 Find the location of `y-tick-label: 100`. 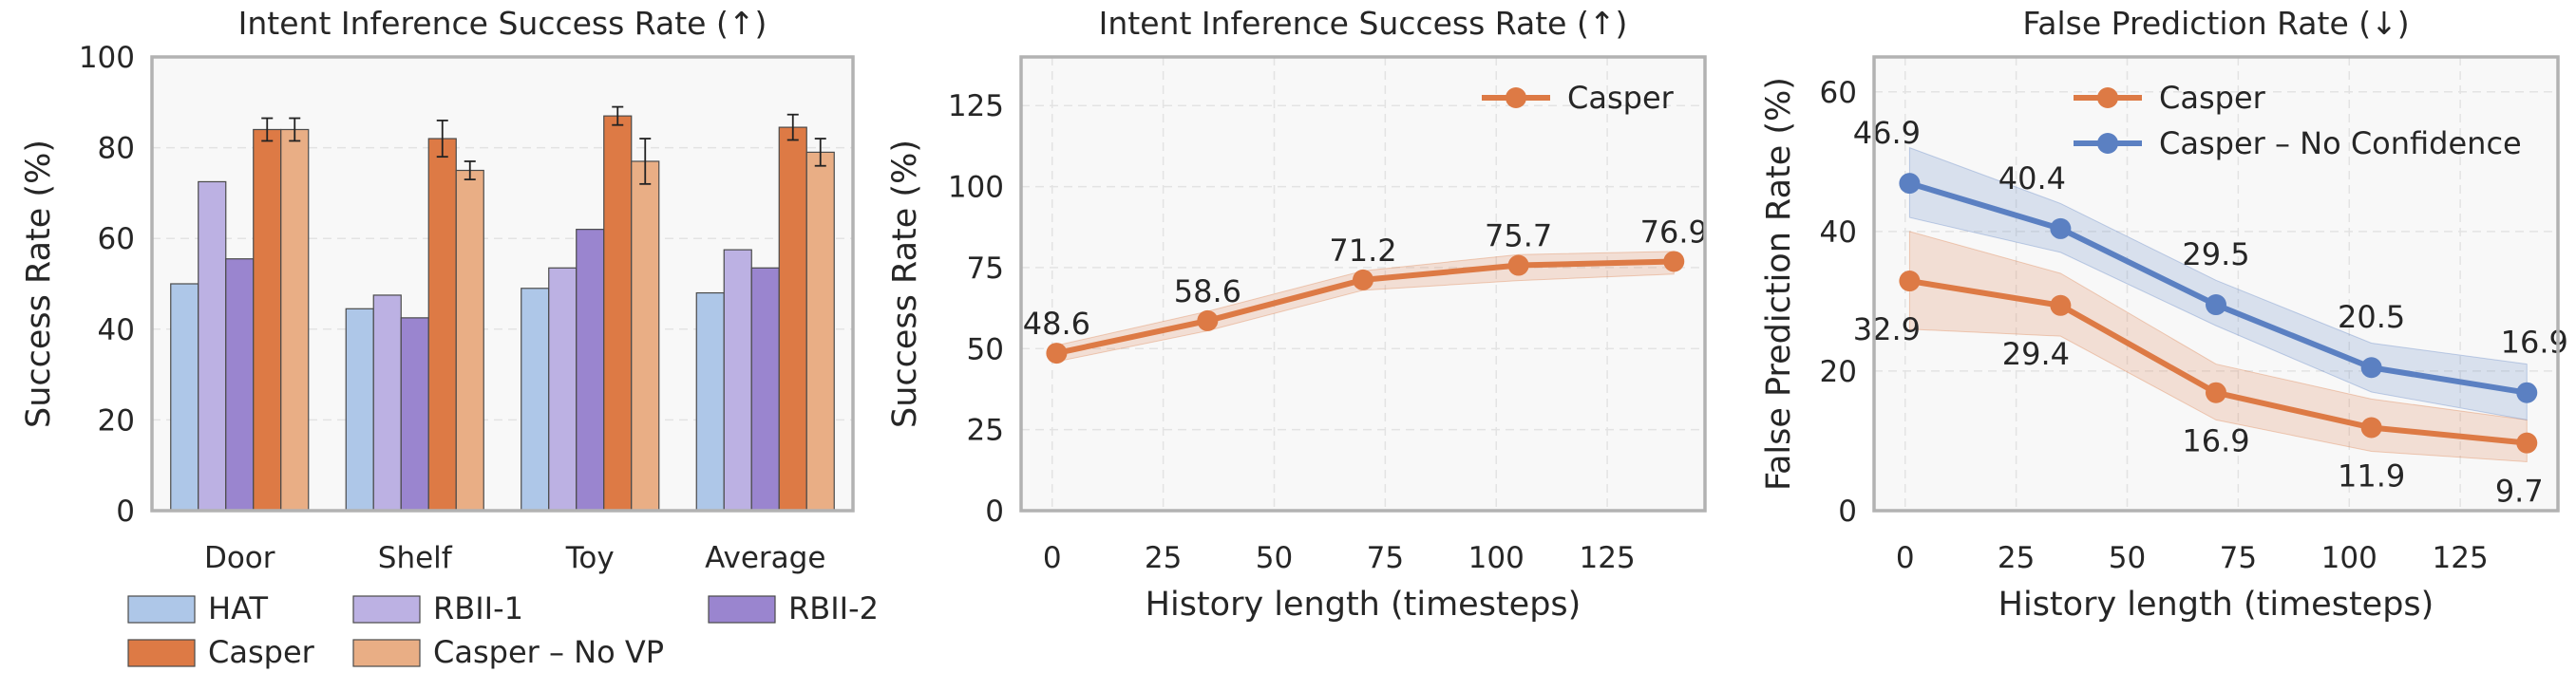

y-tick-label: 100 is located at coordinates (107, 58).